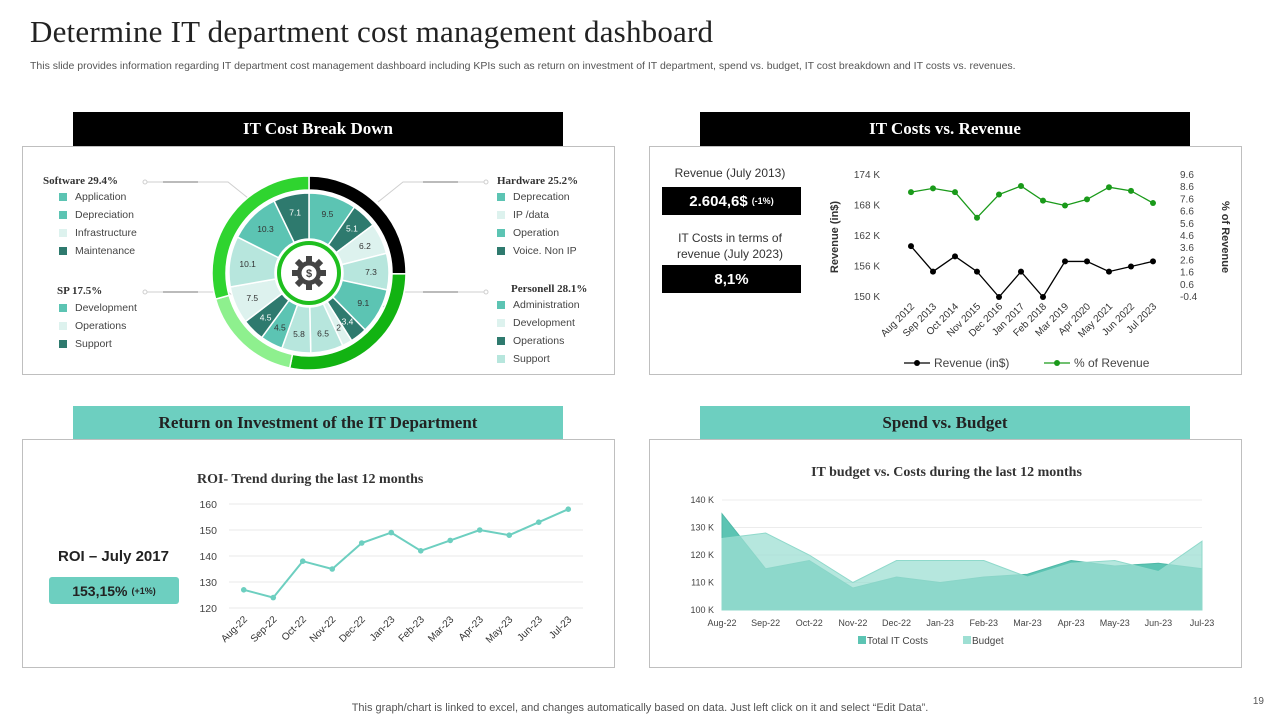 Image resolution: width=1280 pixels, height=720 pixels. Describe the element at coordinates (80, 181) in the screenshot. I see `legend-software-title: Software 29.4%` at that location.